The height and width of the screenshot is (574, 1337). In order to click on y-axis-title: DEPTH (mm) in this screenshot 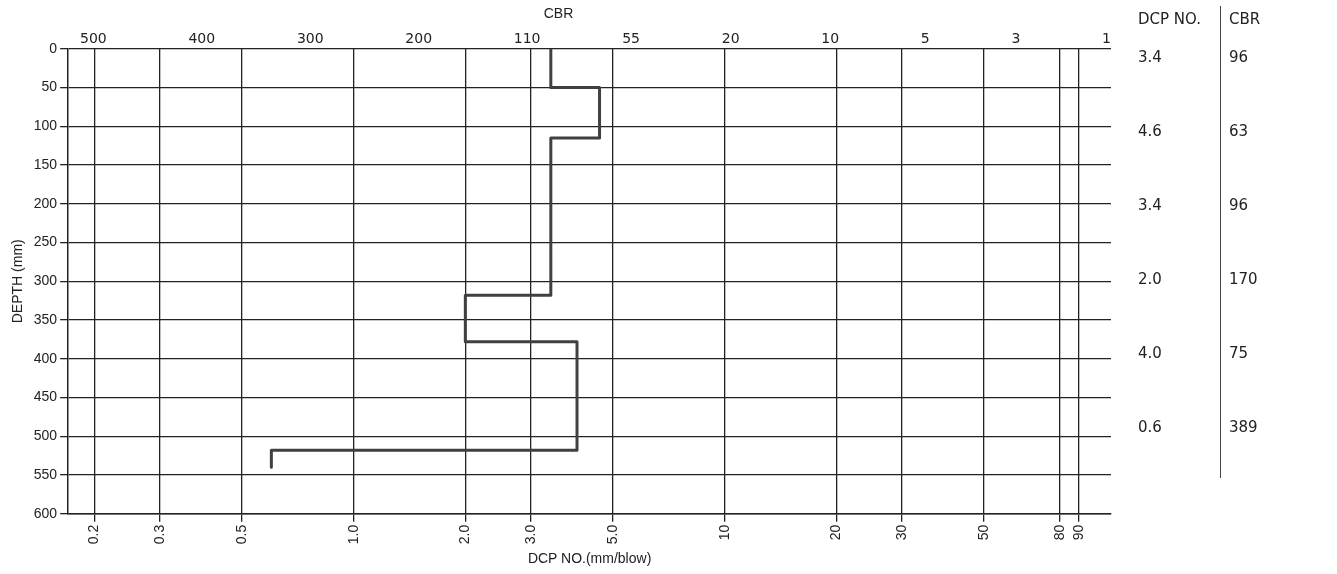, I will do `click(17, 281)`.